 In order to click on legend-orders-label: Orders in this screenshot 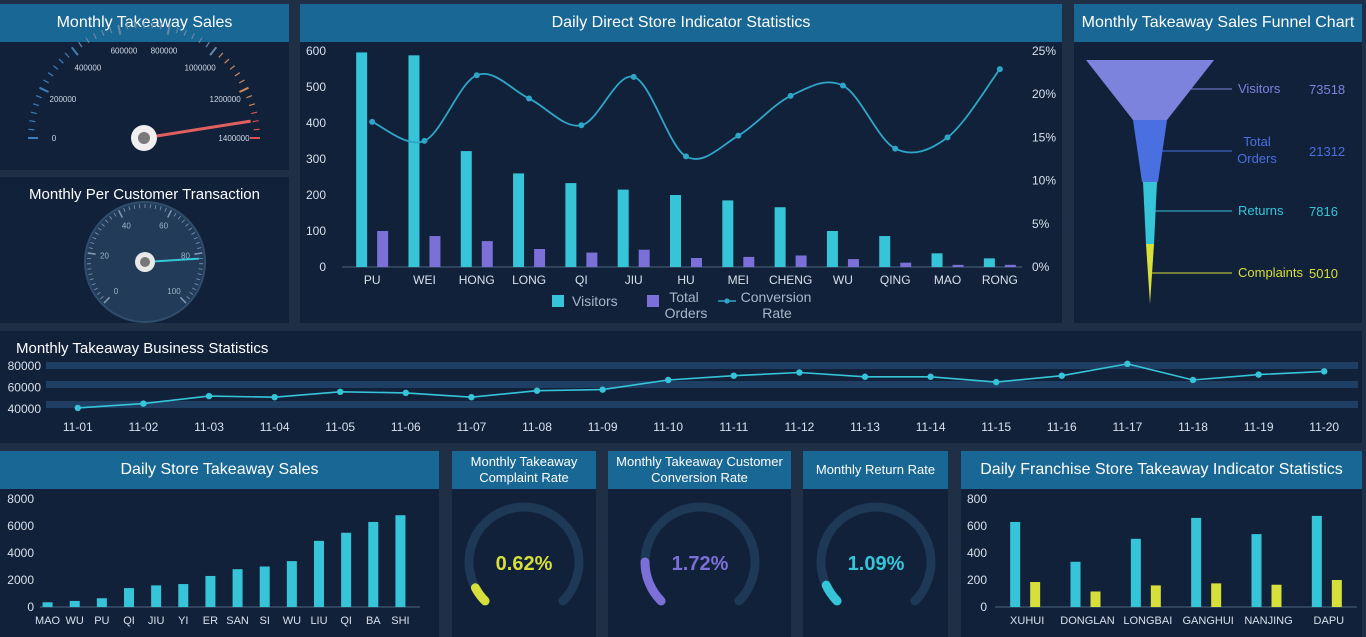, I will do `click(686, 313)`.